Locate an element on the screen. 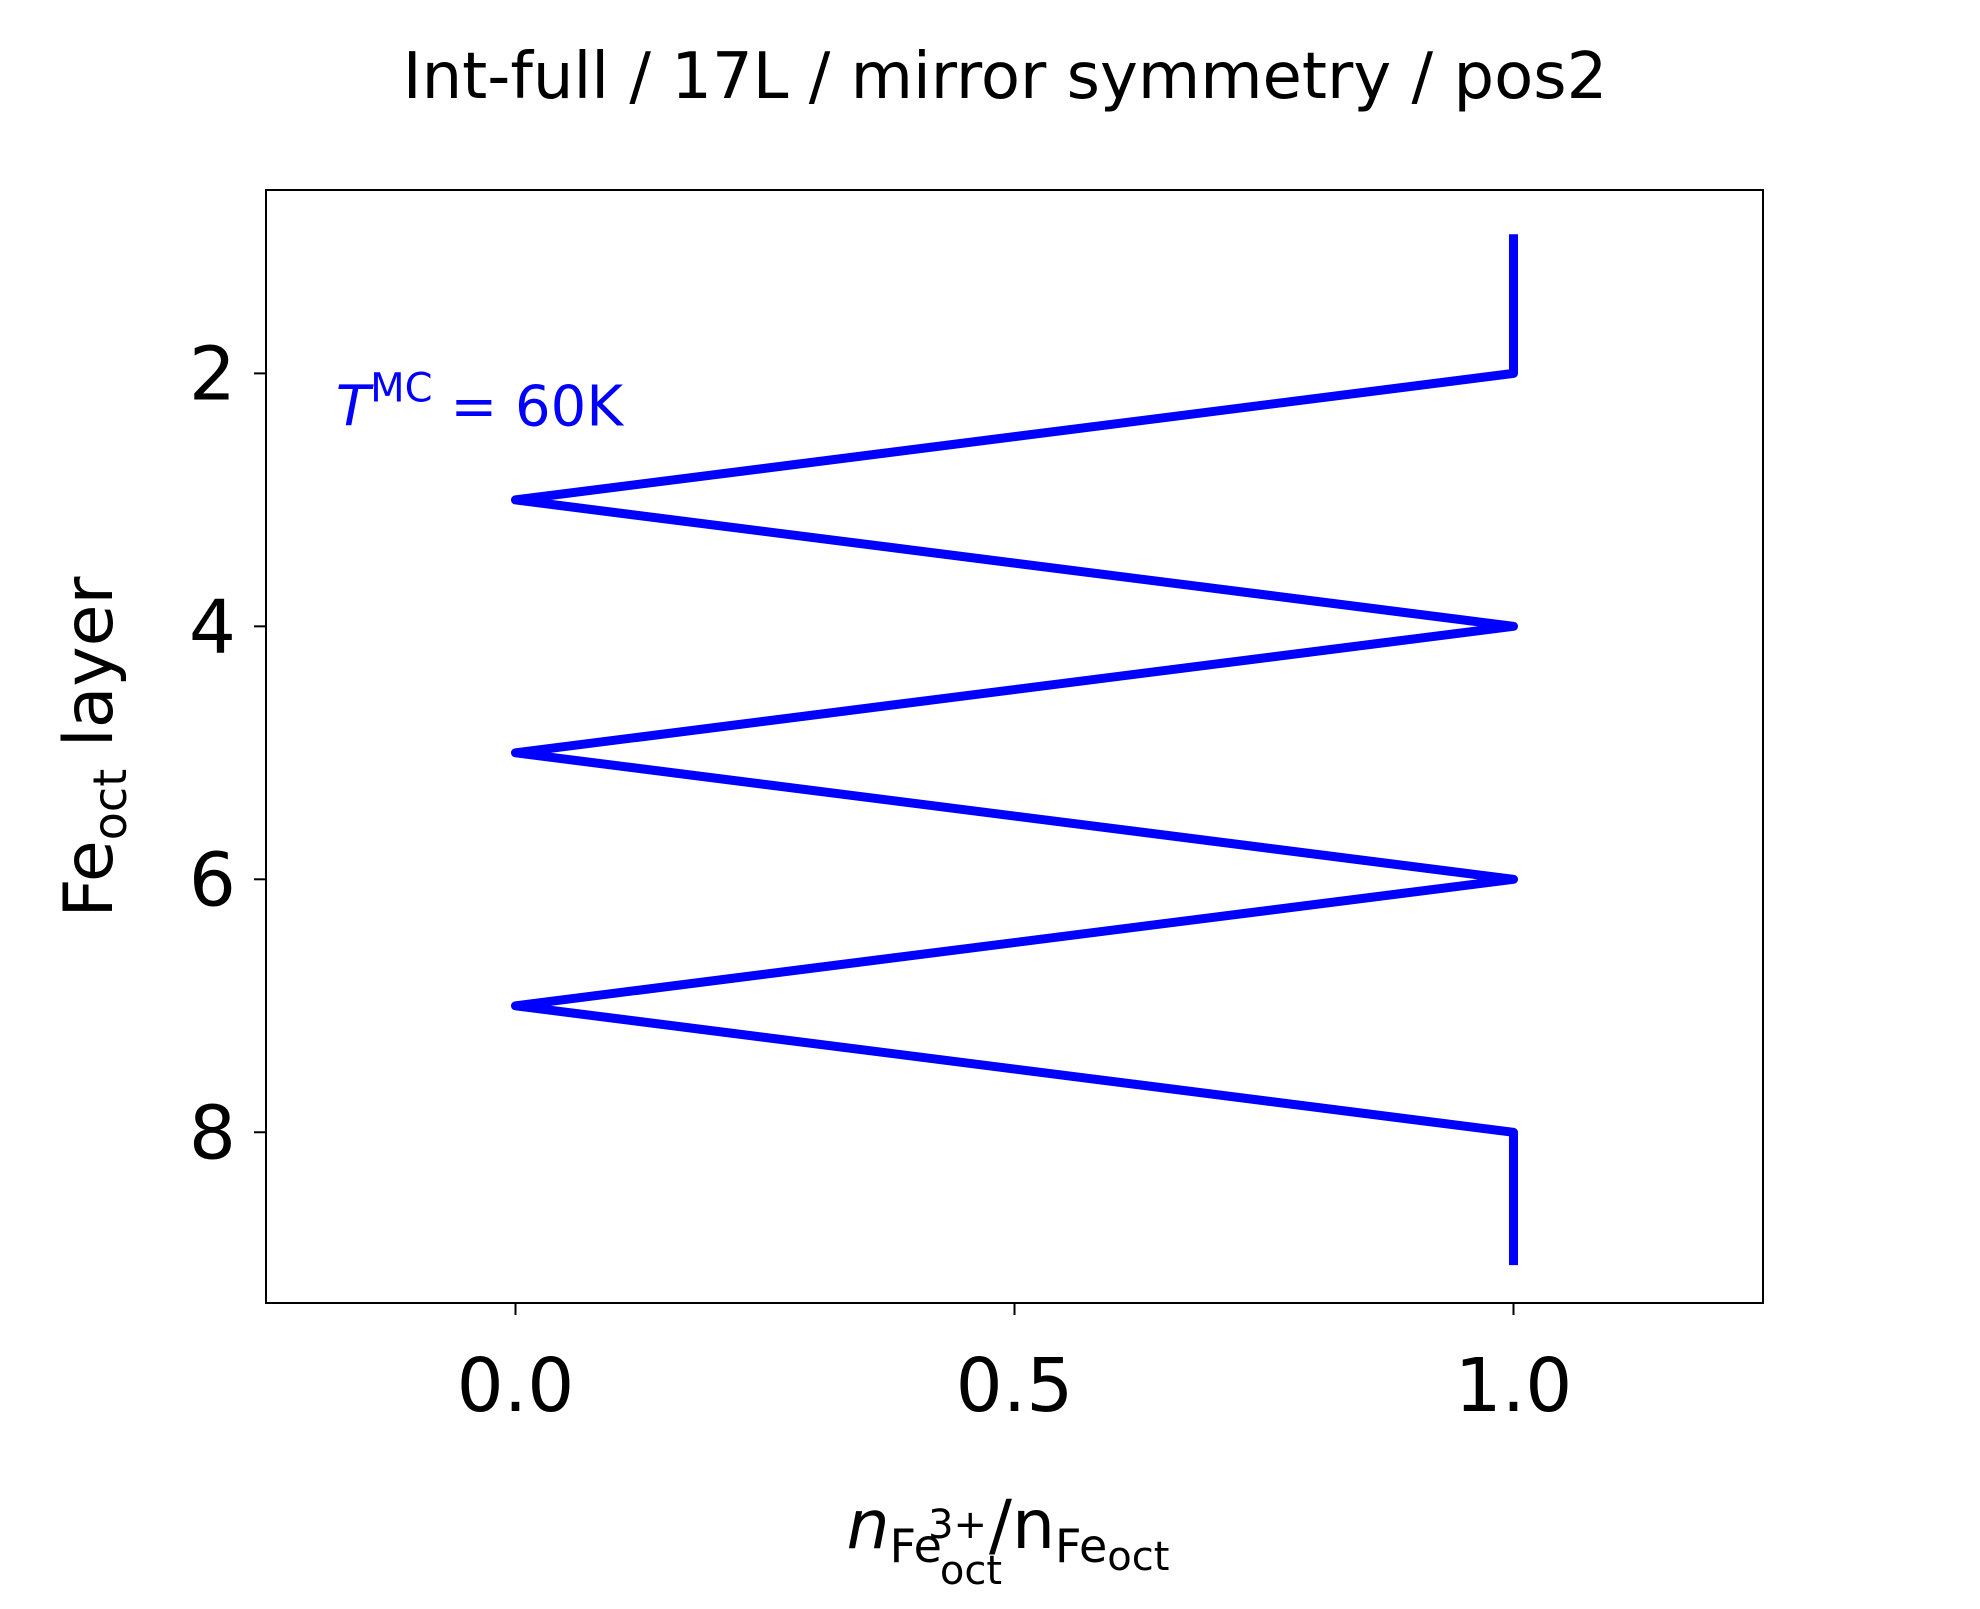 The image size is (1980, 1609). y-label-layer: layer is located at coordinates (89, 672).